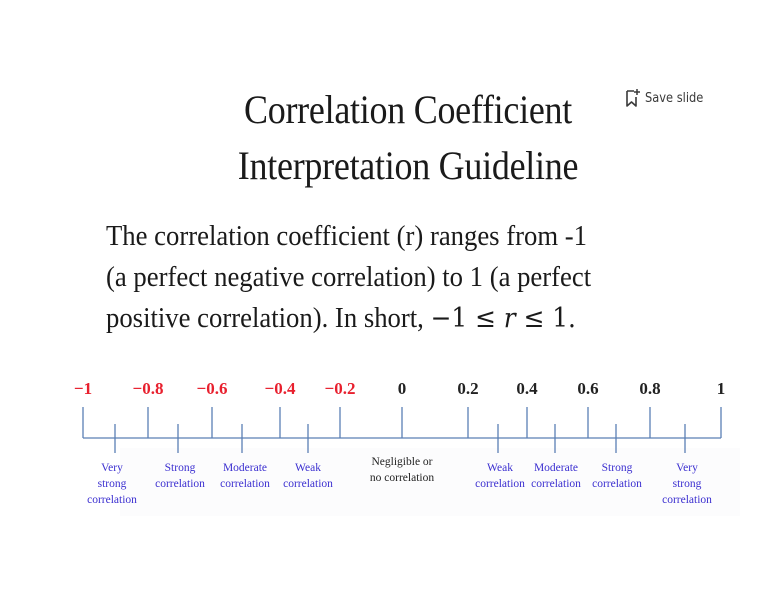 Image resolution: width=768 pixels, height=594 pixels. I want to click on save-slide-label: Save slide, so click(674, 98).